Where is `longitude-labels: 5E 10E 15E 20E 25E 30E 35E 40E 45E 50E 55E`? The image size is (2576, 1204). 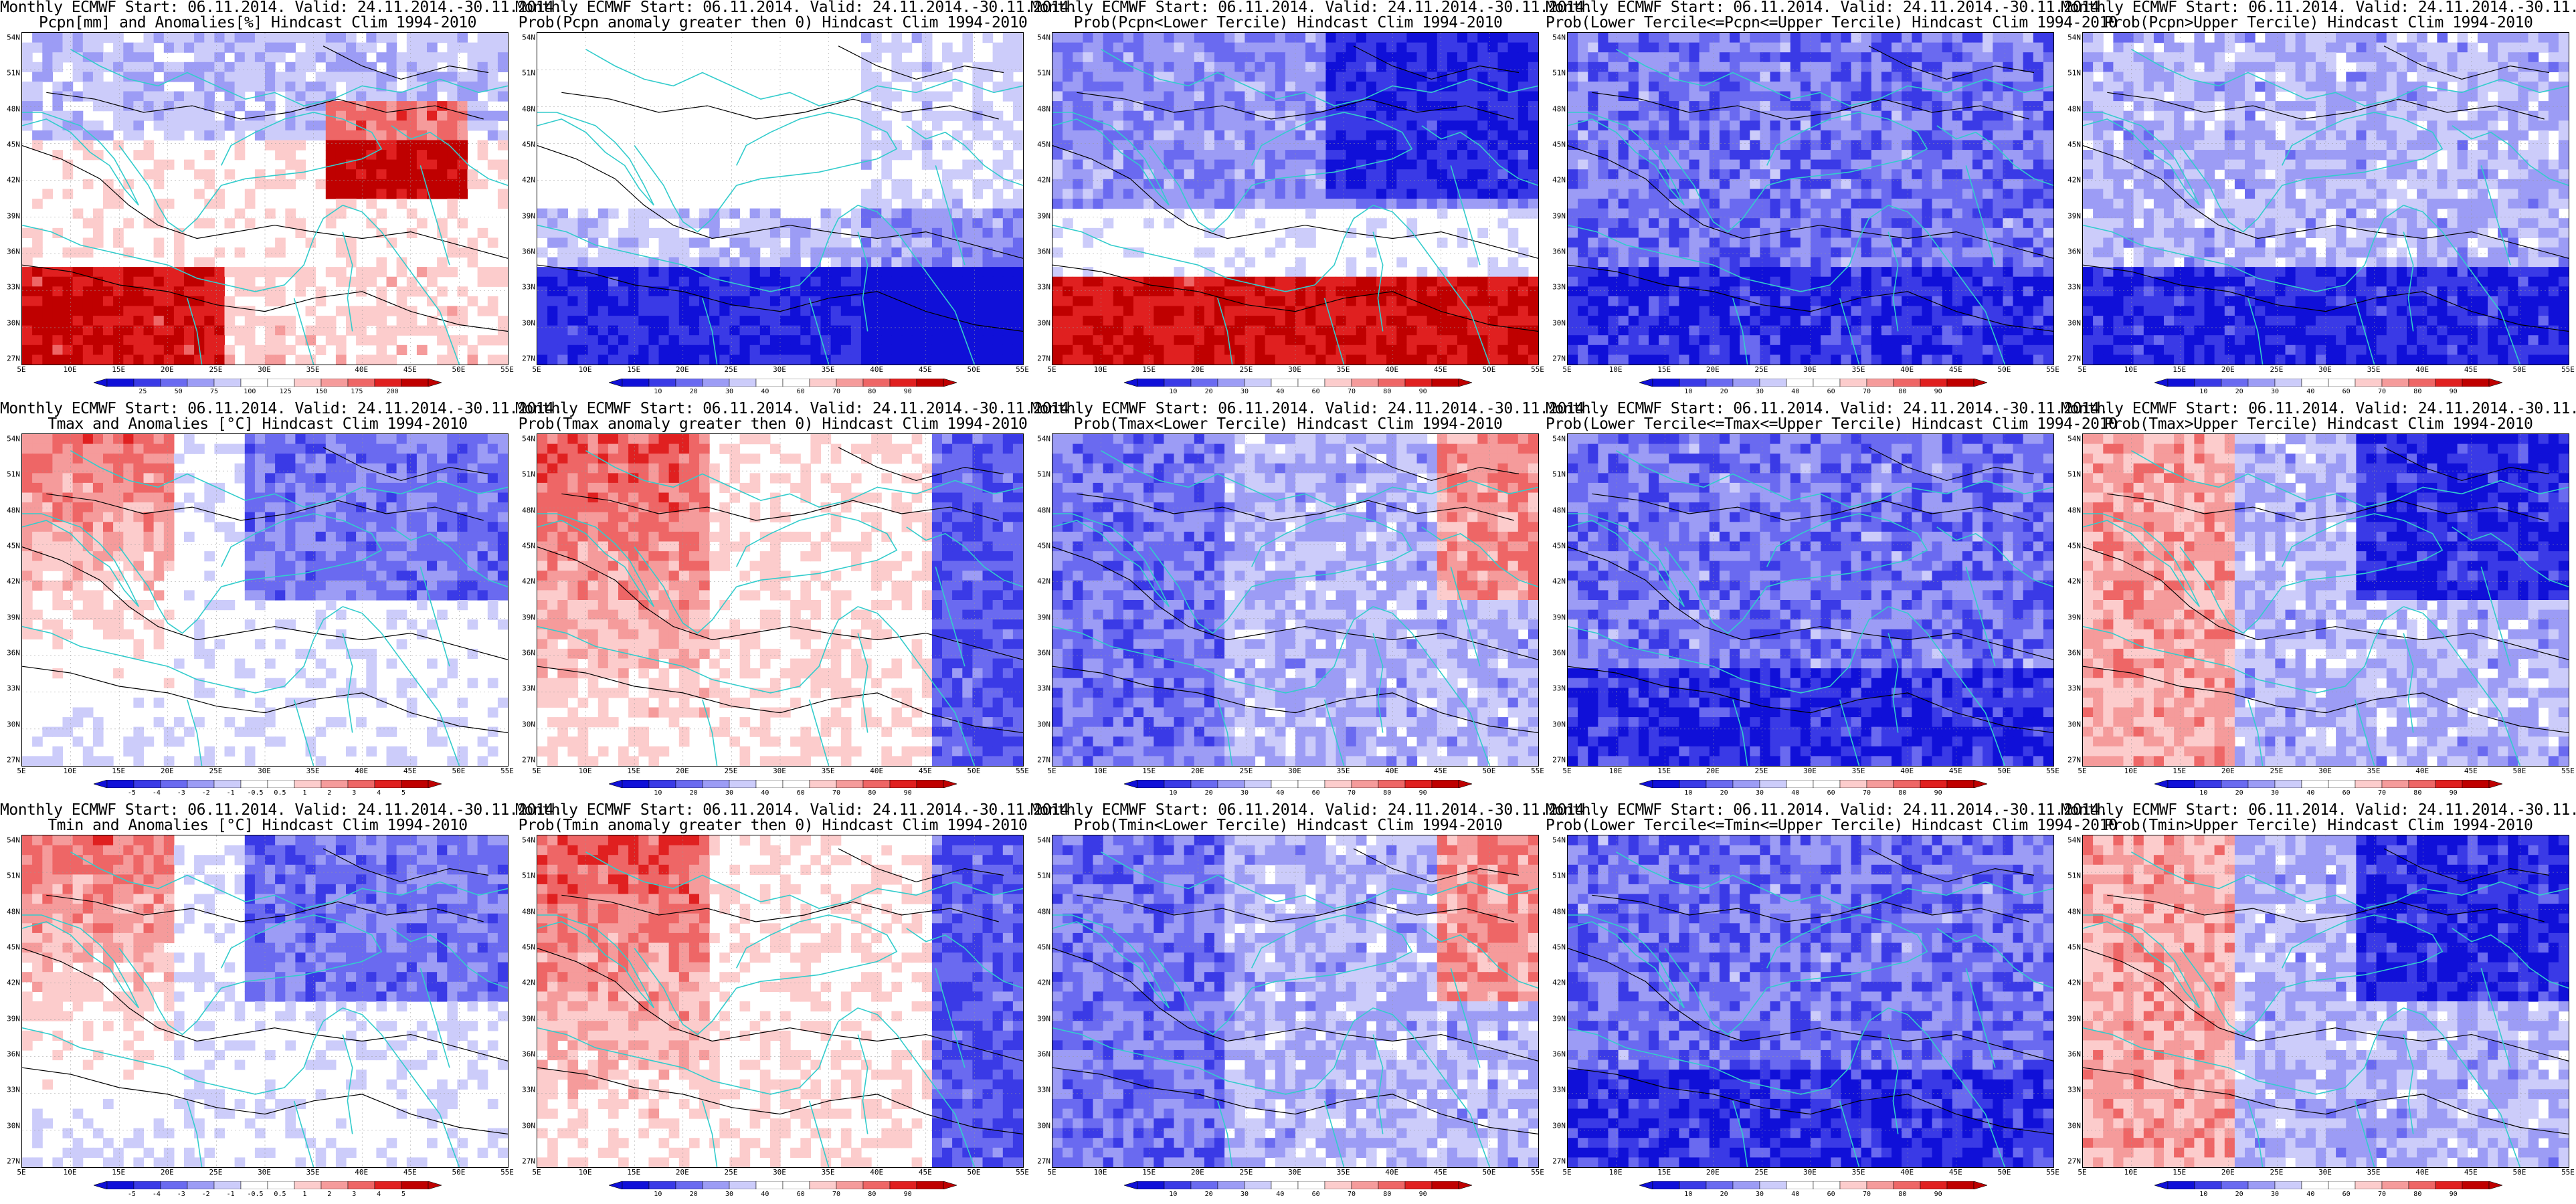
longitude-labels: 5E 10E 15E 20E 25E 30E 35E 40E 45E 50E 55E is located at coordinates (265, 370).